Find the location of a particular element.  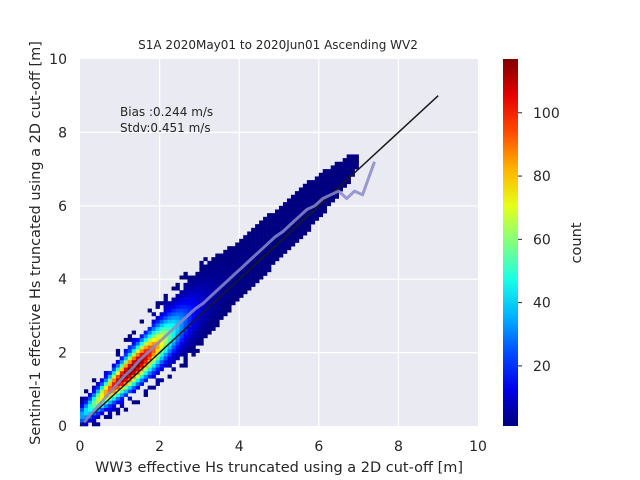

colorbar-tick-label: 80 is located at coordinates (542, 177).